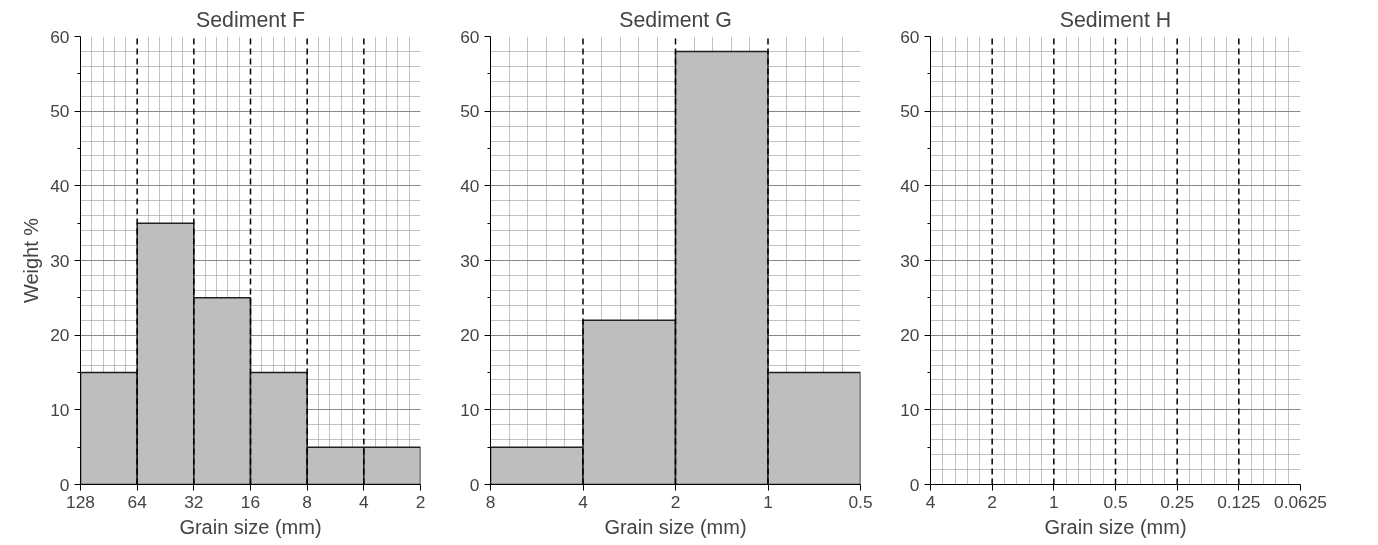 Image resolution: width=1378 pixels, height=545 pixels. I want to click on x-tick-label: 0.25, so click(1177, 501).